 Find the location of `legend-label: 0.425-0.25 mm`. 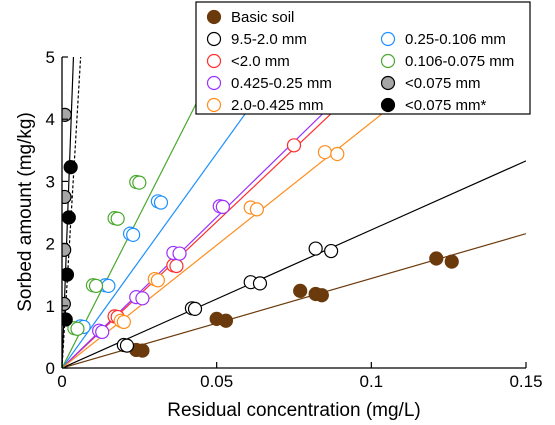

legend-label: 0.425-0.25 mm is located at coordinates (281, 83).